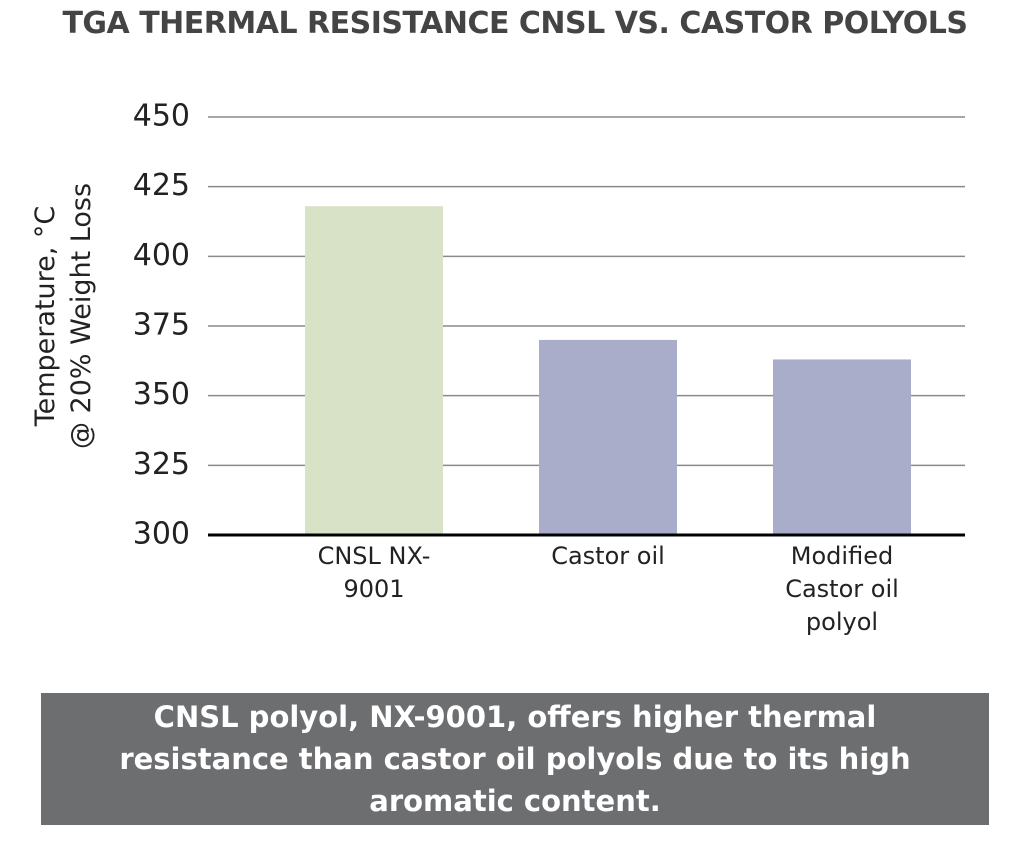 The height and width of the screenshot is (851, 1030). I want to click on y-tick-label: 450, so click(161, 116).